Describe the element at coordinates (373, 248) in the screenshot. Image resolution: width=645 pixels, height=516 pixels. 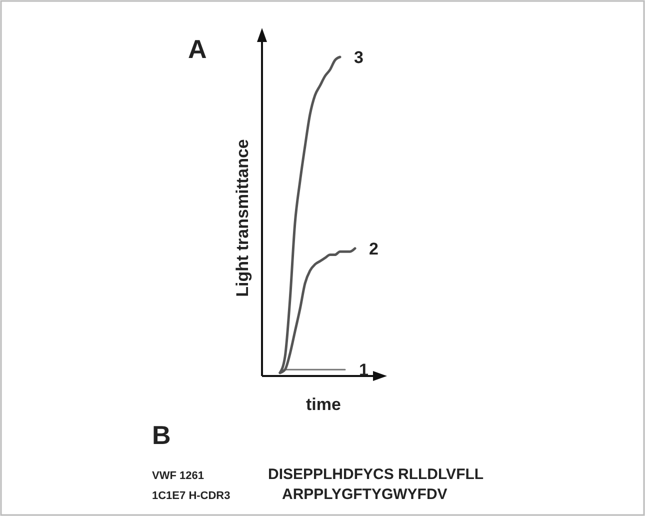
I see `series-label: 2` at that location.